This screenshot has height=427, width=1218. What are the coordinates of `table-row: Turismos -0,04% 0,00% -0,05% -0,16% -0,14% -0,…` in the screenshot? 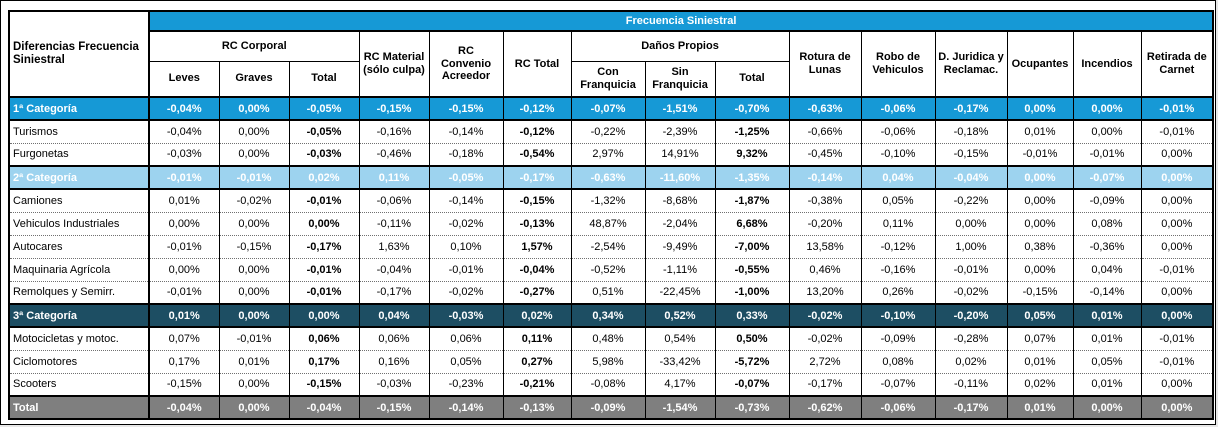 It's located at (611, 132).